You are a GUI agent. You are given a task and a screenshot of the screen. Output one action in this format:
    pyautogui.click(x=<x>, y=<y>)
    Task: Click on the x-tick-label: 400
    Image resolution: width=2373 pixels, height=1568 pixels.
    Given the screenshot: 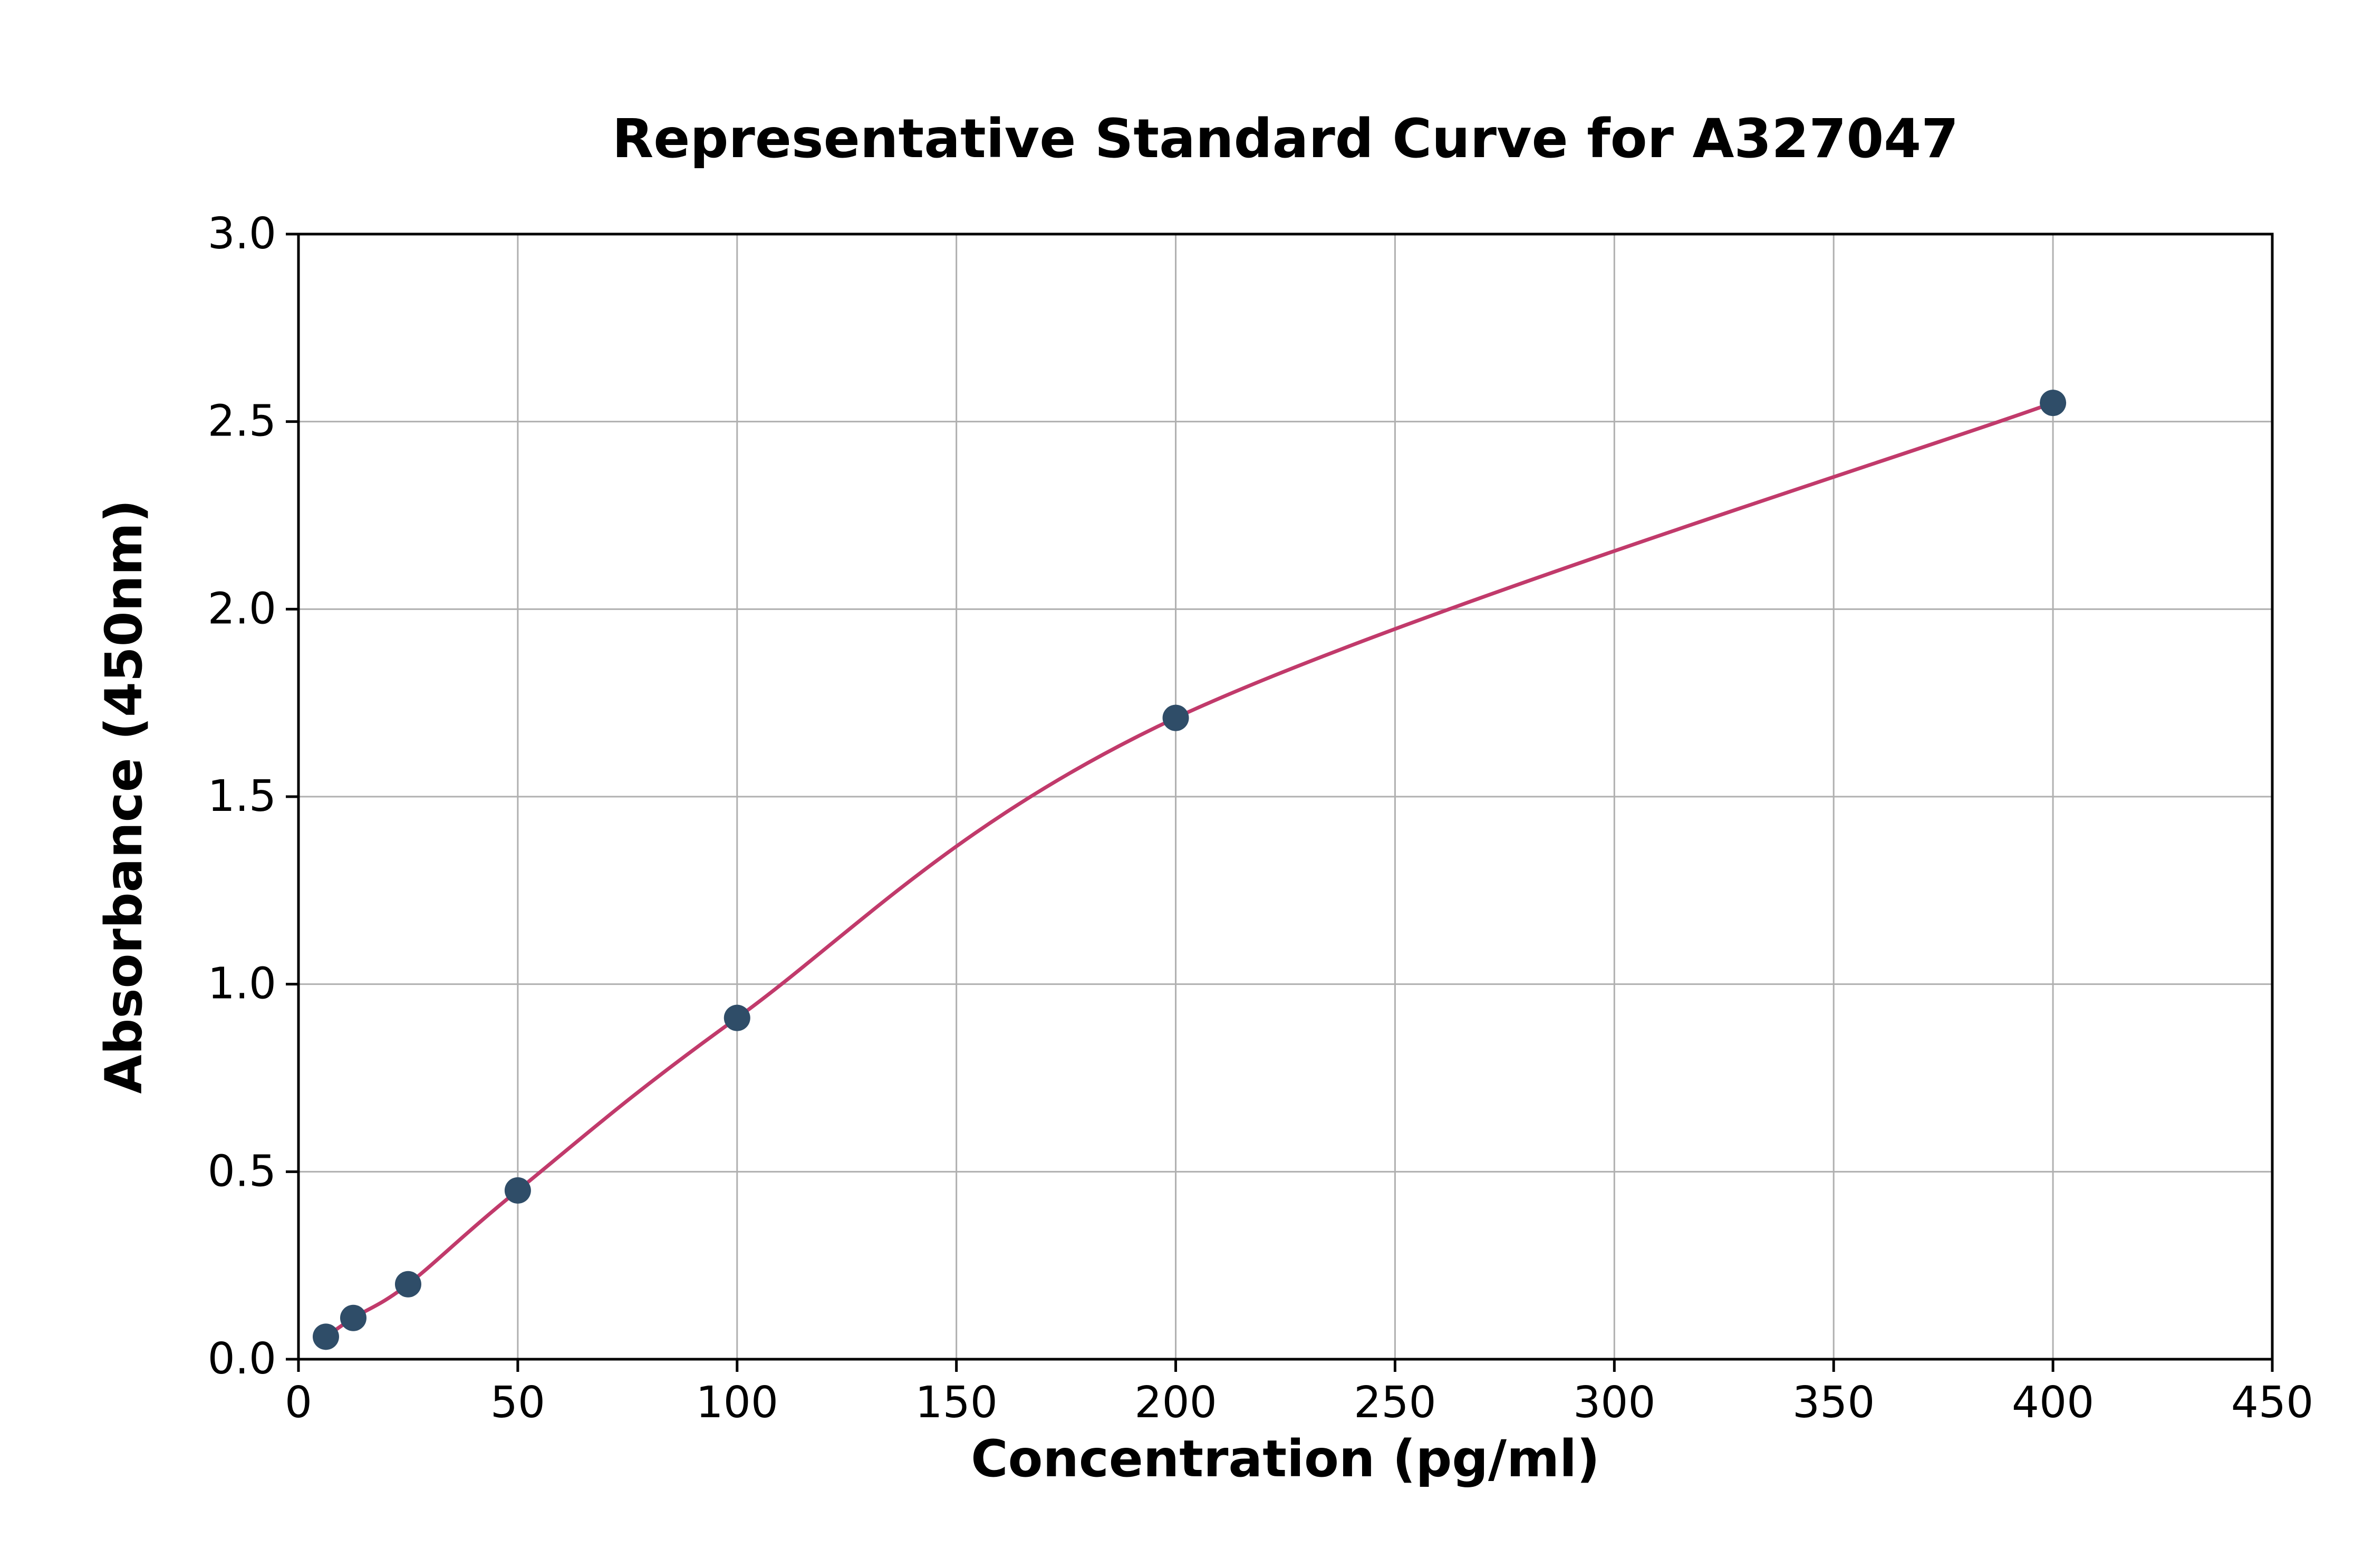 What is the action you would take?
    pyautogui.click(x=2053, y=1403)
    